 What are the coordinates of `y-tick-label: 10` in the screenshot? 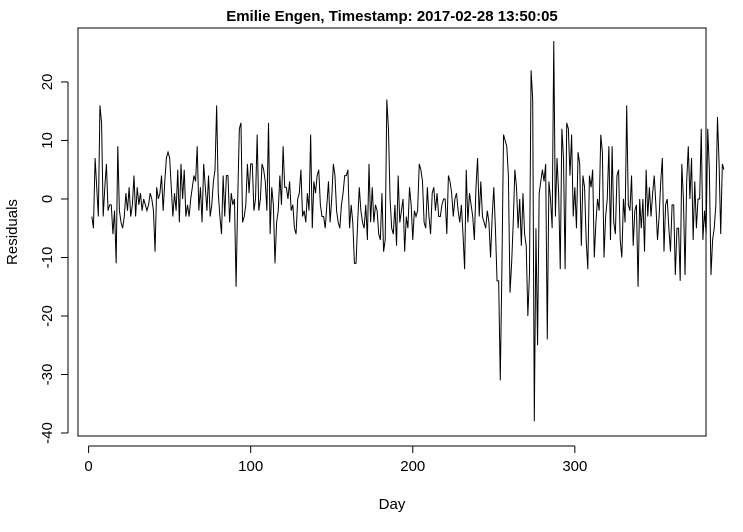 It's located at (47, 140).